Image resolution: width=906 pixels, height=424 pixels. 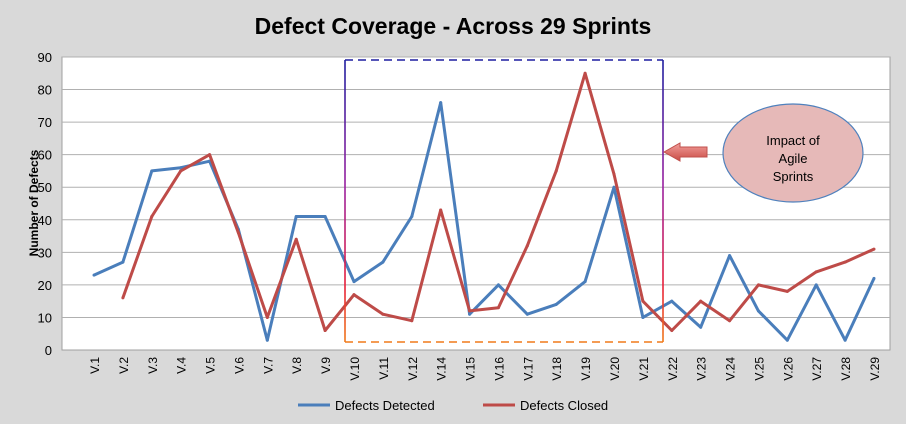 I want to click on y-tick-label: 30, so click(x=45, y=252).